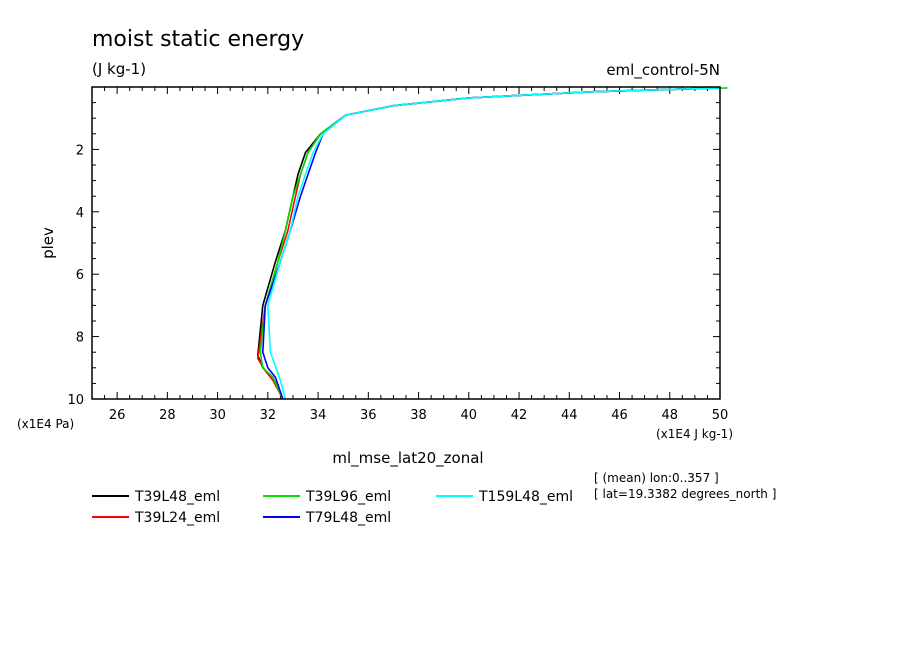 This screenshot has width=904, height=659. Describe the element at coordinates (80, 338) in the screenshot. I see `y-tick-label: 8` at that location.